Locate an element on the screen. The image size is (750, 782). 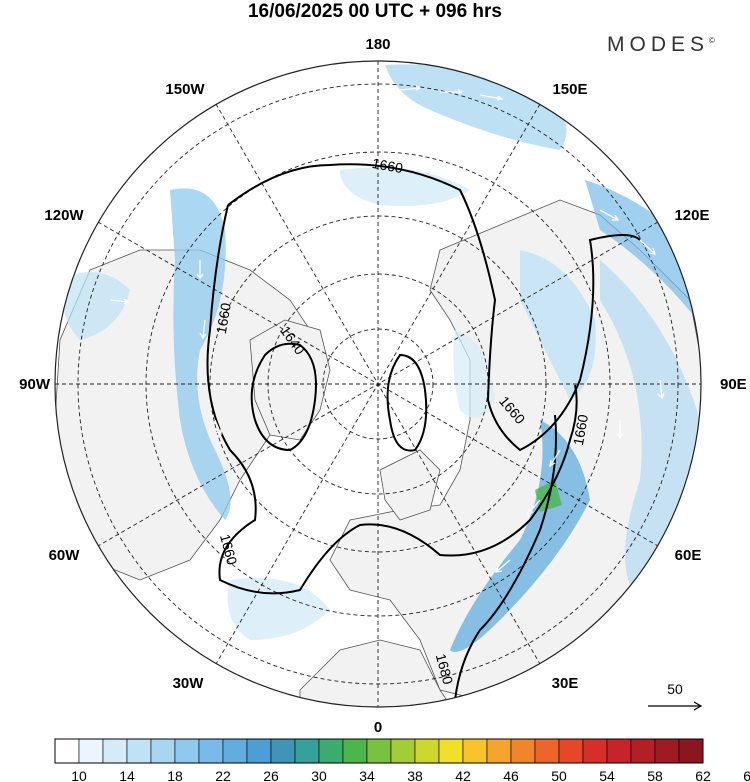
colorbar-cells is located at coordinates (379, 751).